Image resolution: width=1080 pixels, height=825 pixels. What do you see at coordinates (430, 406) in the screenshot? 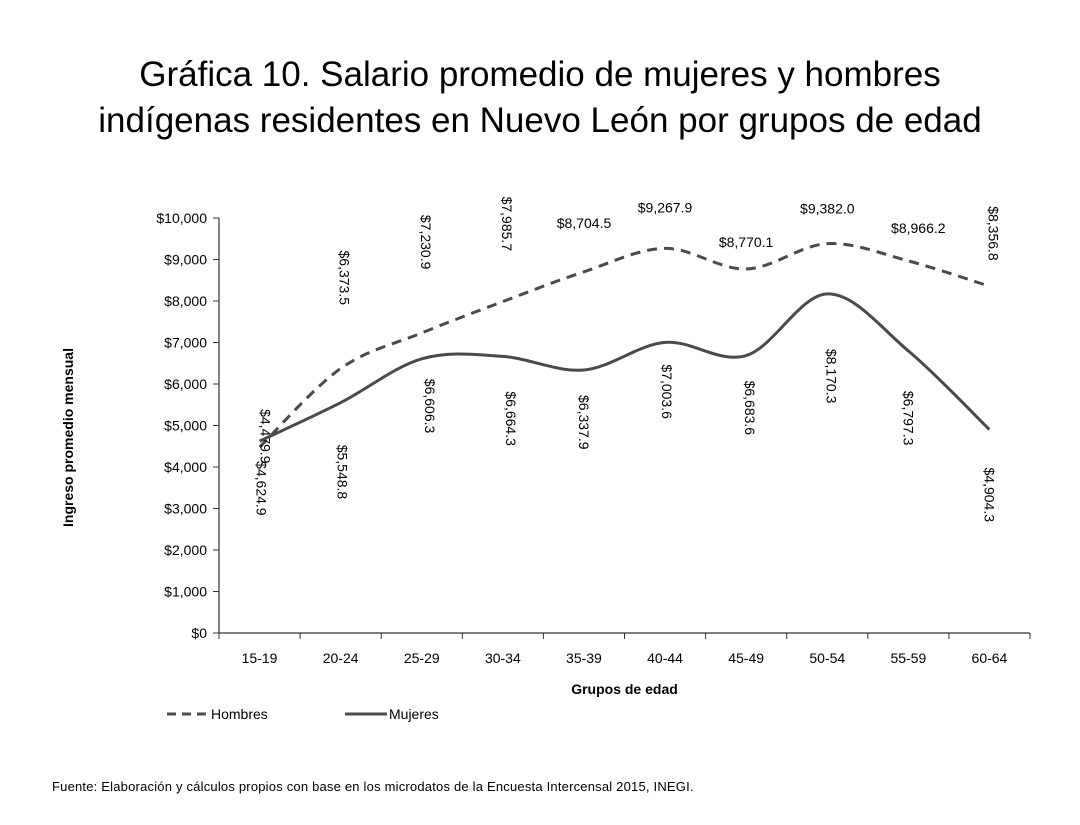
I see `data-label-mujeres: $6,606.3` at bounding box center [430, 406].